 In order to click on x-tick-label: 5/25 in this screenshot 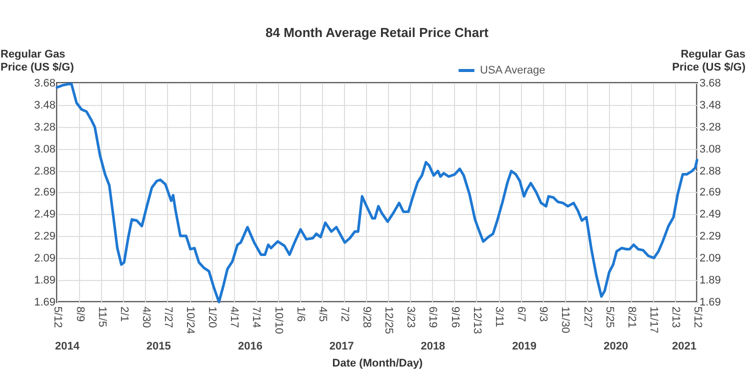, I will do `click(609, 317)`.